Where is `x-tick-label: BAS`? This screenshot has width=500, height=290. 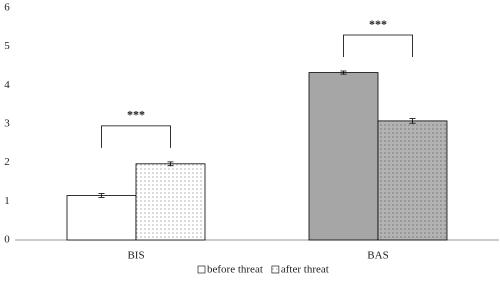 x-tick-label: BAS is located at coordinates (377, 256).